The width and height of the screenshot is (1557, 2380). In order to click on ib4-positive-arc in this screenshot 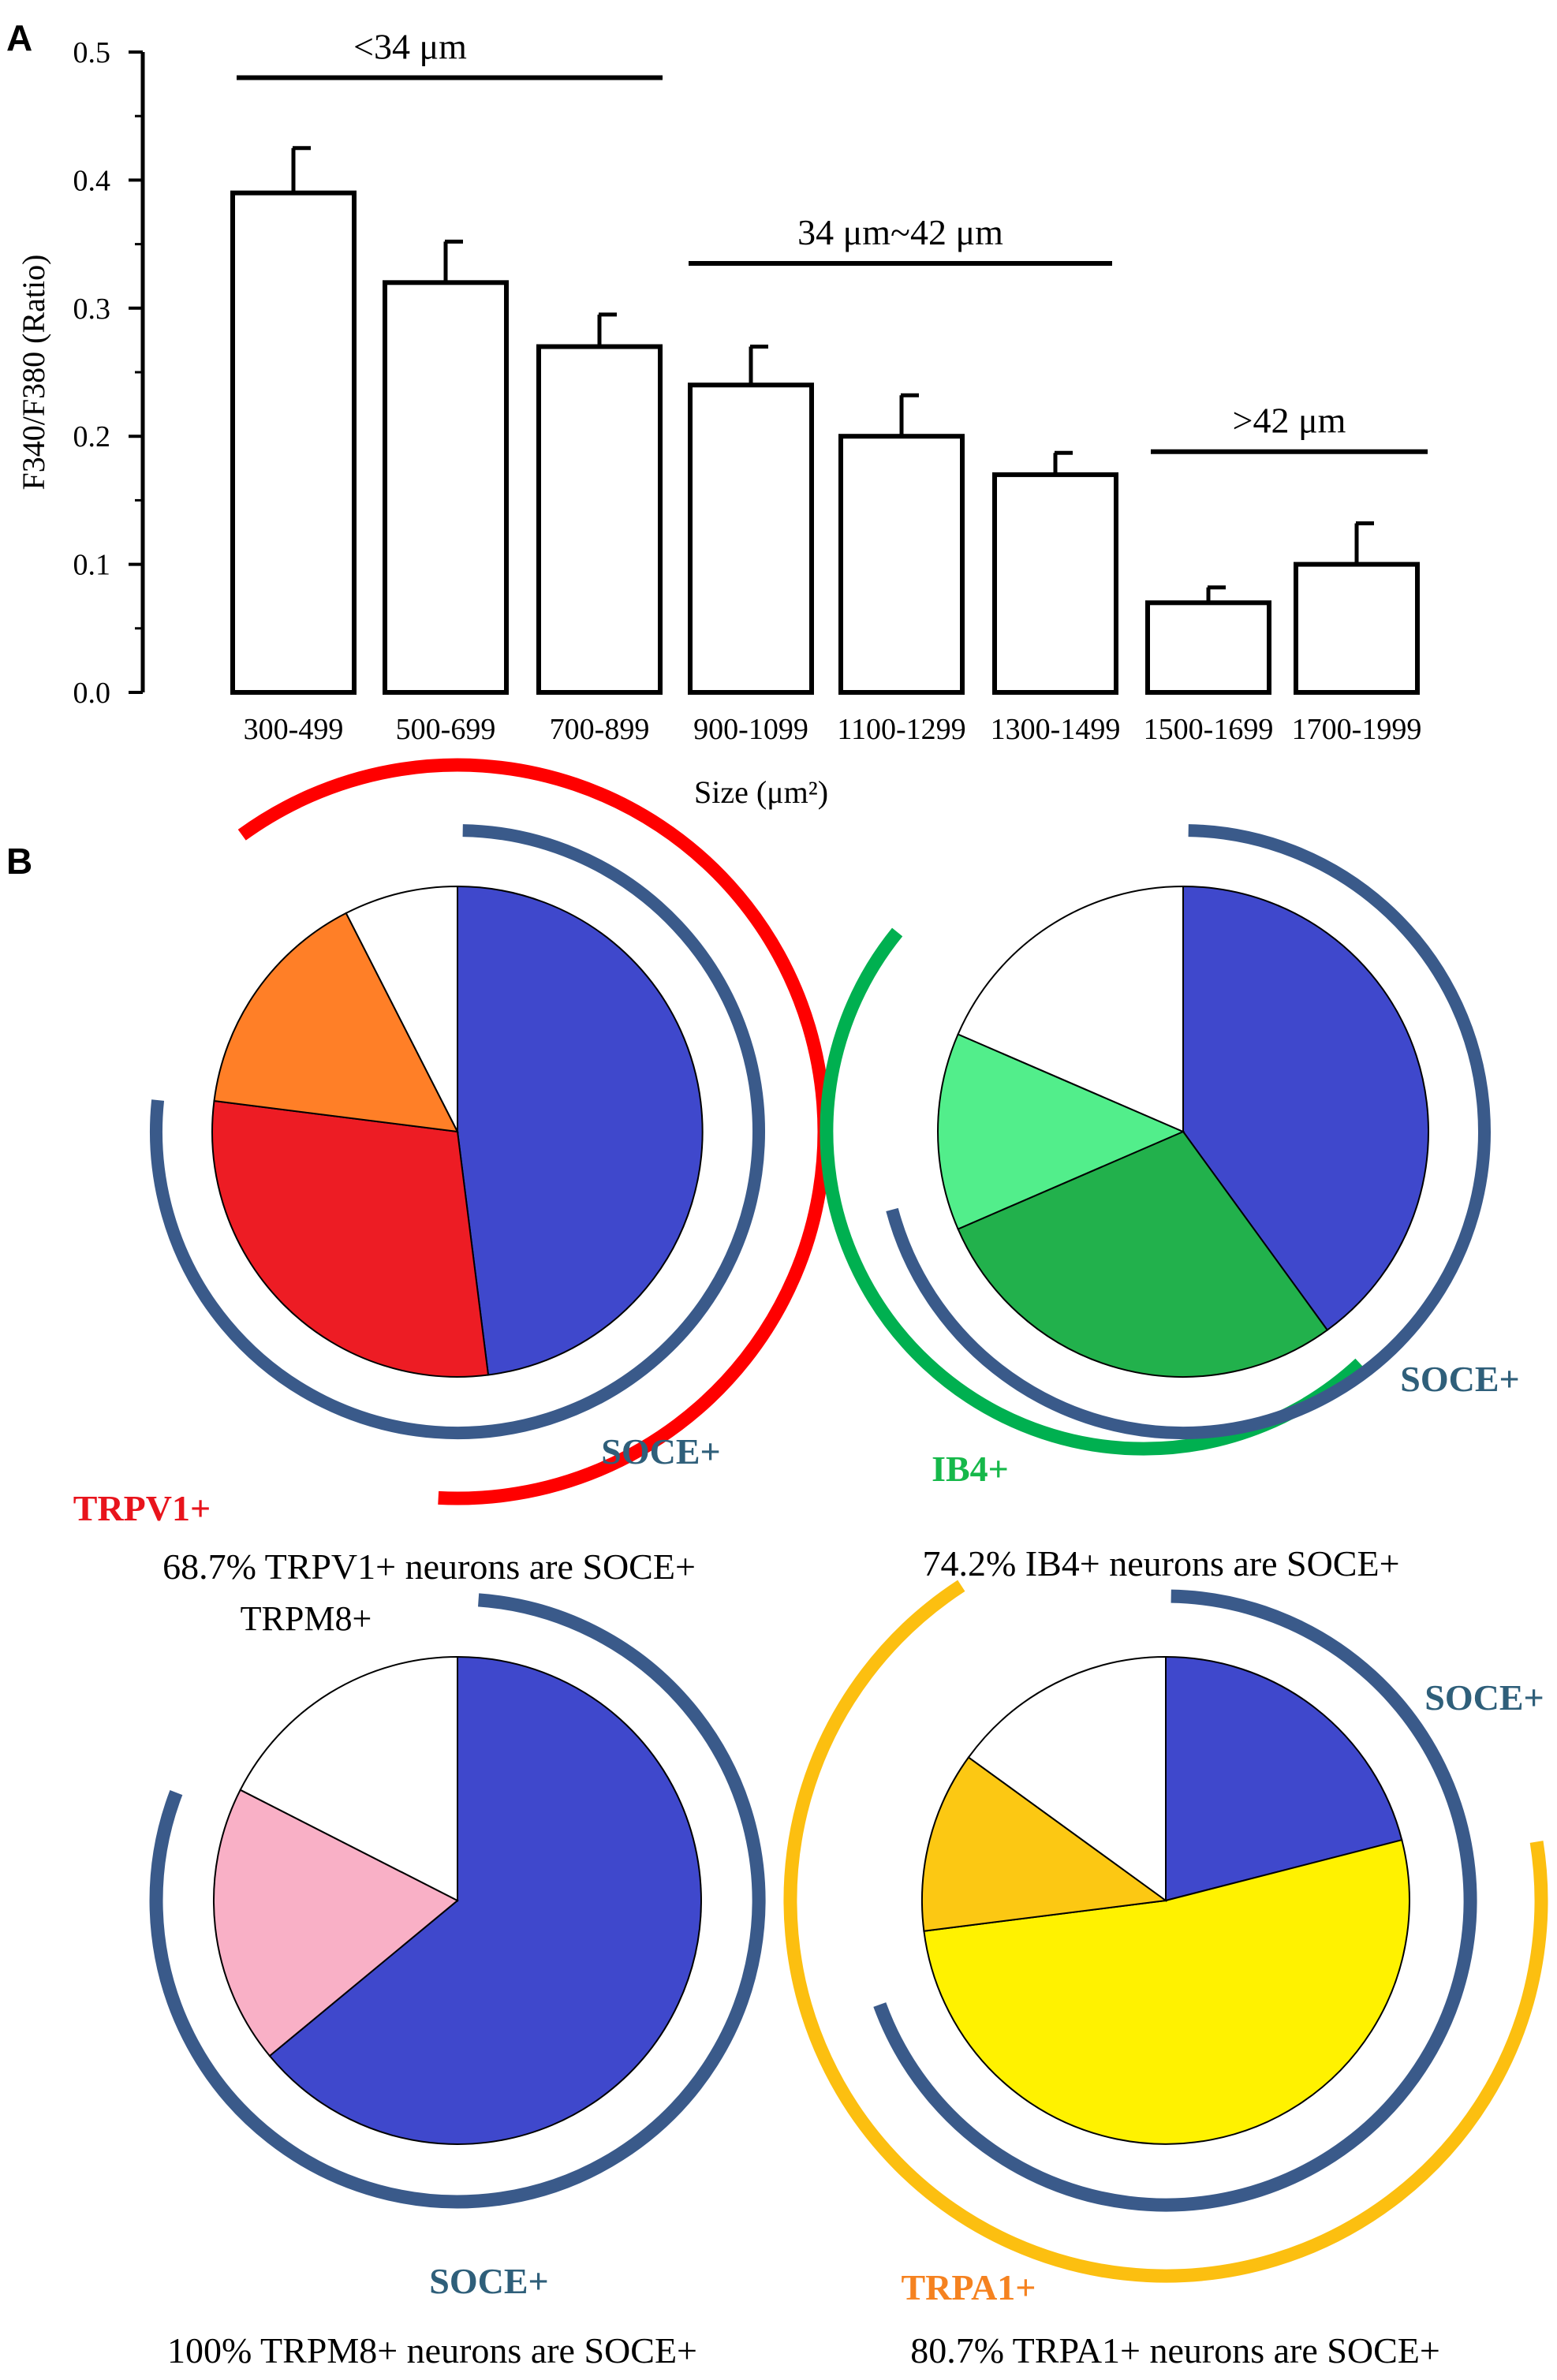, I will do `click(1092, 1191)`.